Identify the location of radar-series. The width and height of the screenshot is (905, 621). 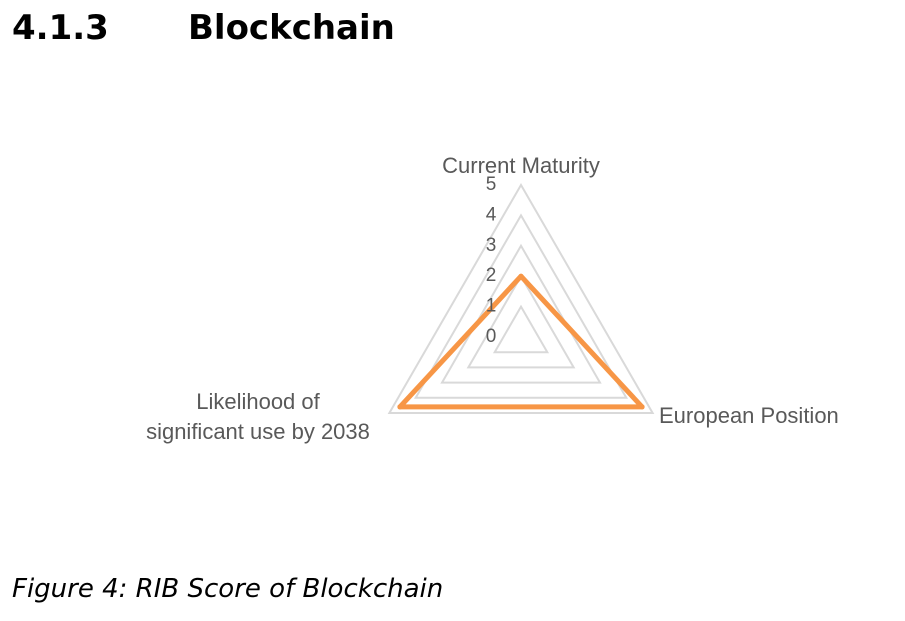
(521, 341).